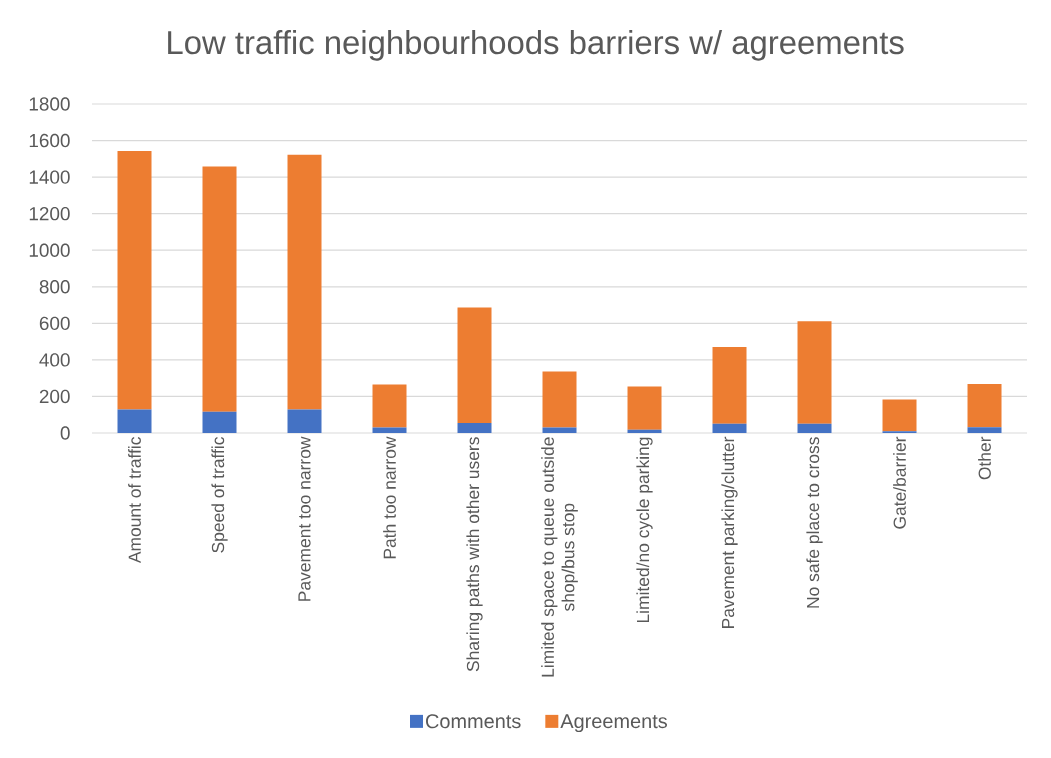 The width and height of the screenshot is (1051, 758). What do you see at coordinates (559, 557) in the screenshot?
I see `x-tick-label: Limited space to queue outside shop/bus stop` at bounding box center [559, 557].